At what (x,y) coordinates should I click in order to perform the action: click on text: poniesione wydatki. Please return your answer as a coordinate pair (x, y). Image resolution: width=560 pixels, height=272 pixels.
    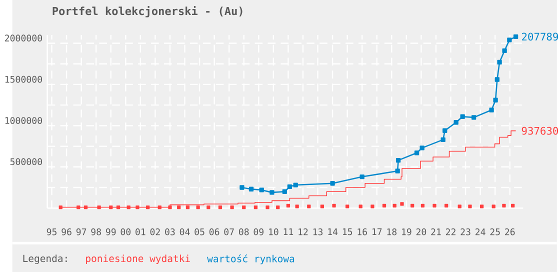
    Looking at the image, I should click on (138, 259).